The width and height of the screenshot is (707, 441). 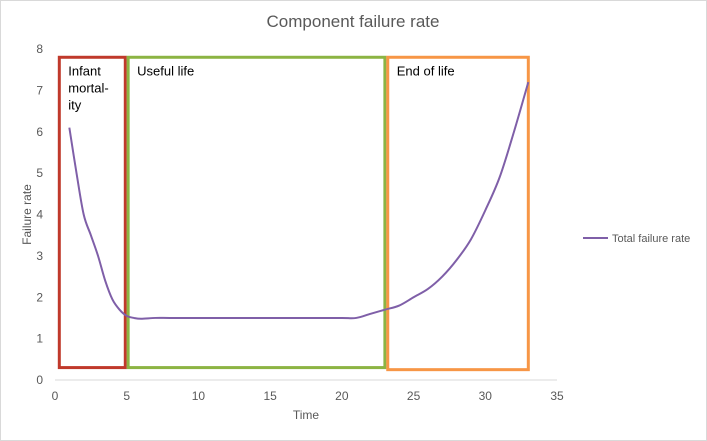 I want to click on region-infant: Infant mortal-ity, so click(x=92, y=212).